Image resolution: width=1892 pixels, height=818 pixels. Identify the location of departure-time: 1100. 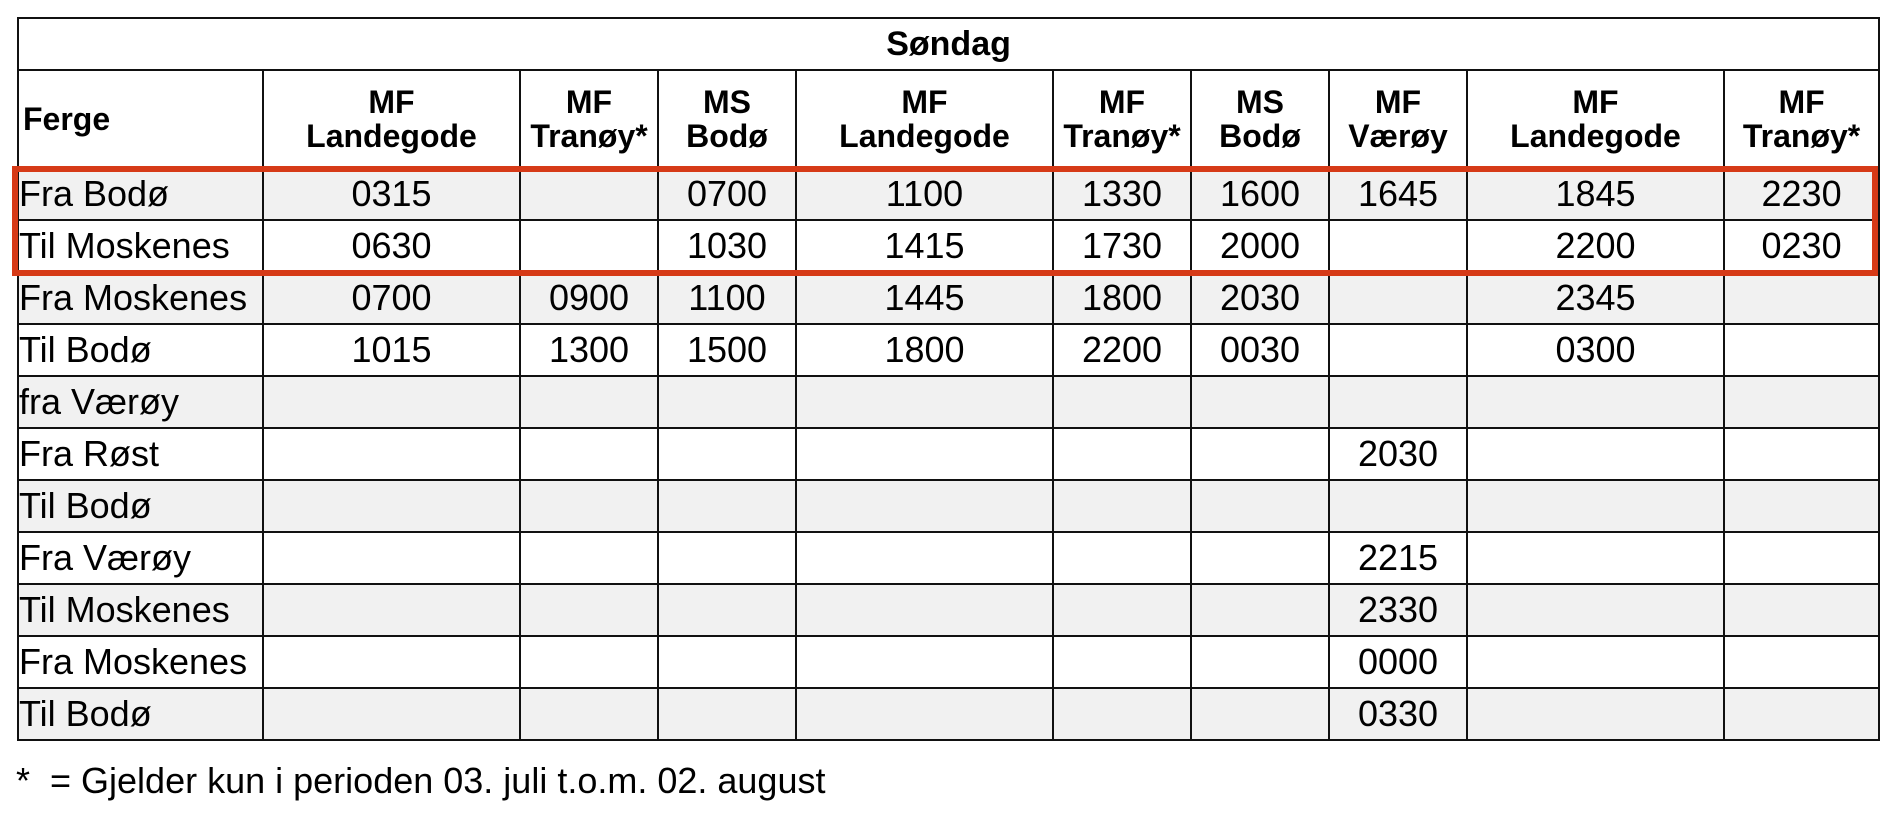
(924, 194).